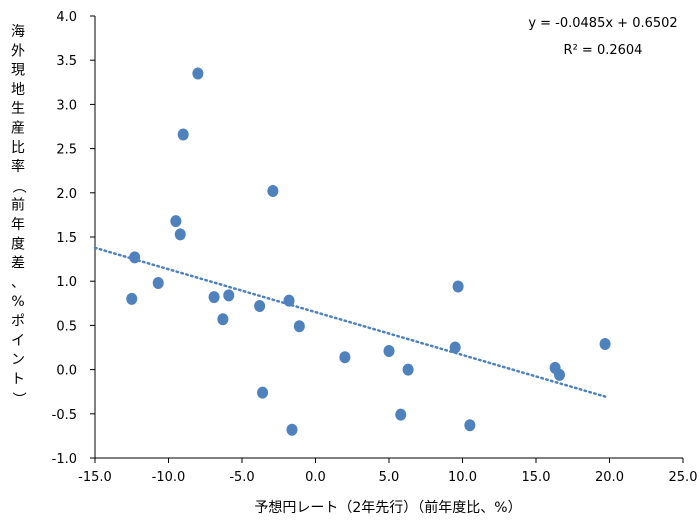 The width and height of the screenshot is (700, 521). Describe the element at coordinates (18, 264) in the screenshot. I see `y-axis-title-char: 差` at that location.